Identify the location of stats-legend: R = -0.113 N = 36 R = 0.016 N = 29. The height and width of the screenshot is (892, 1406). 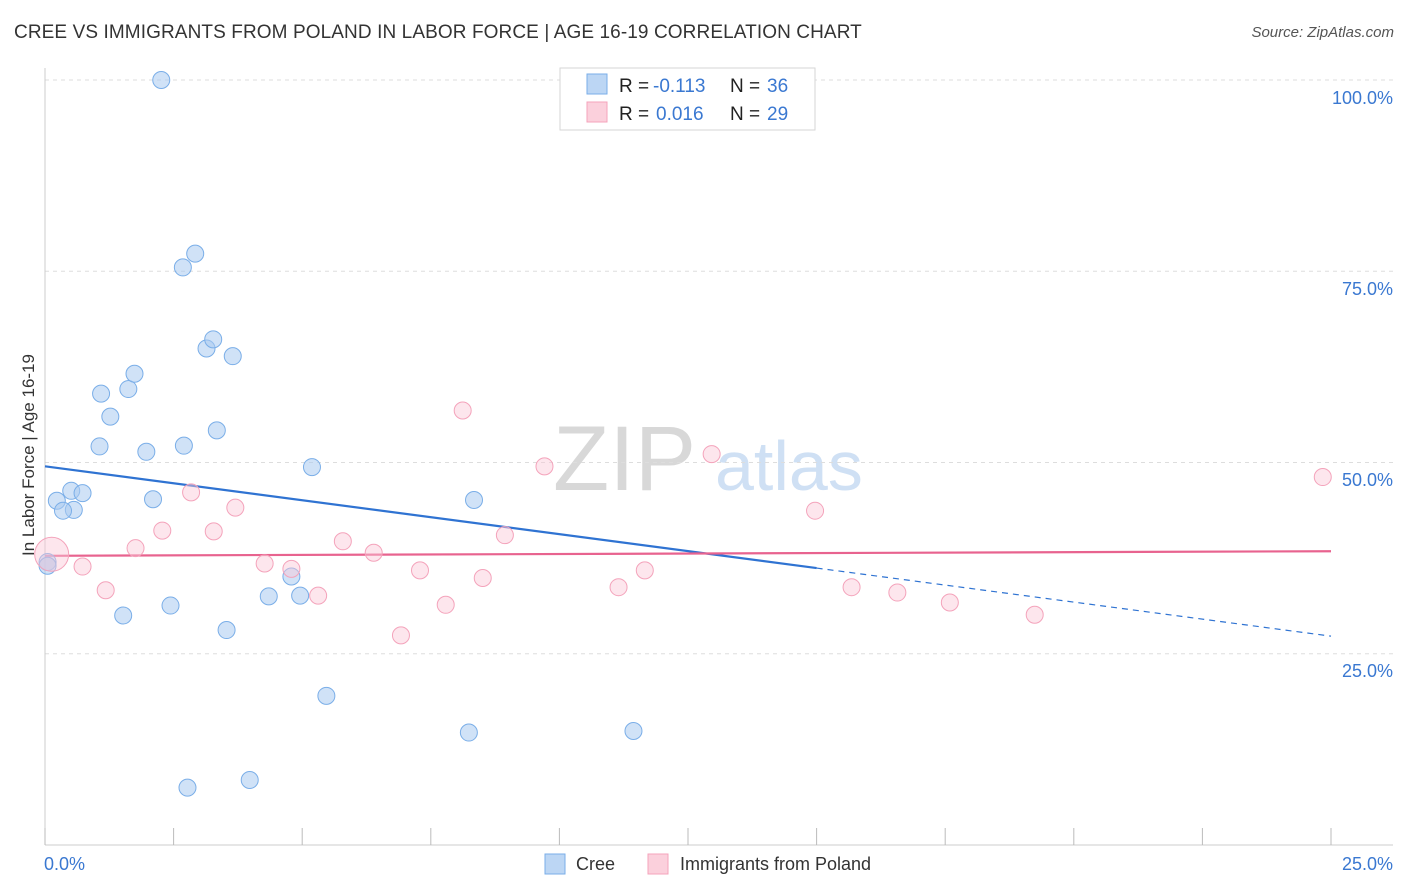
(687, 99).